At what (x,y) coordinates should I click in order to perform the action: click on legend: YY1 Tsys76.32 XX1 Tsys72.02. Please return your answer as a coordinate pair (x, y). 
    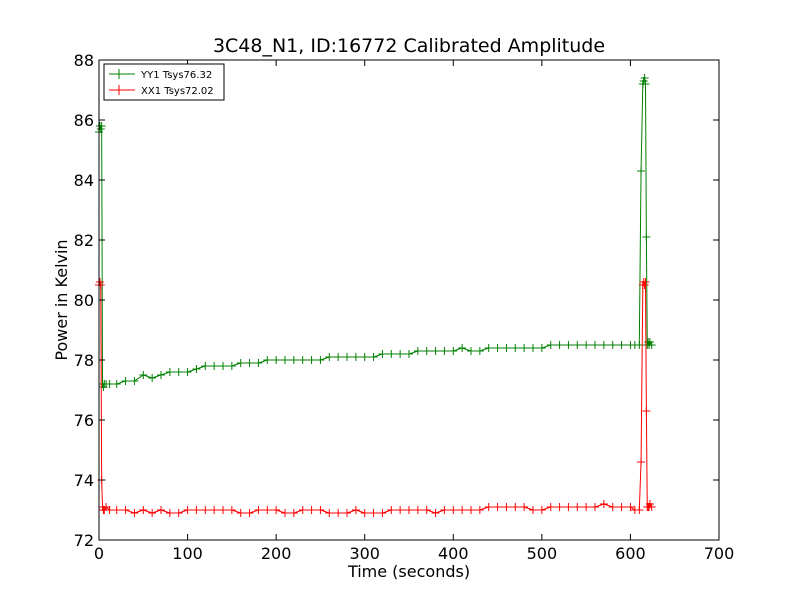
    Looking at the image, I should click on (164, 82).